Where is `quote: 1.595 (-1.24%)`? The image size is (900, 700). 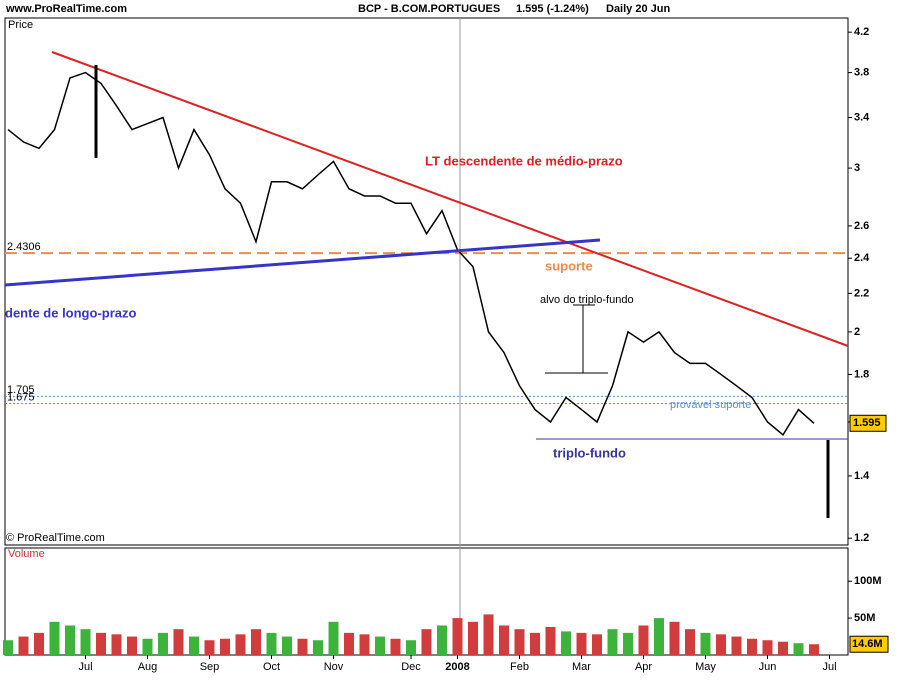
quote: 1.595 (-1.24%) is located at coordinates (552, 9).